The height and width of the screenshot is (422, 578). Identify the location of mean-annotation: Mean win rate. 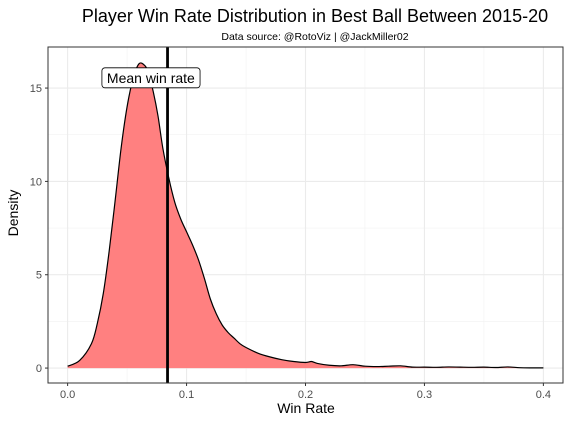
(151, 78).